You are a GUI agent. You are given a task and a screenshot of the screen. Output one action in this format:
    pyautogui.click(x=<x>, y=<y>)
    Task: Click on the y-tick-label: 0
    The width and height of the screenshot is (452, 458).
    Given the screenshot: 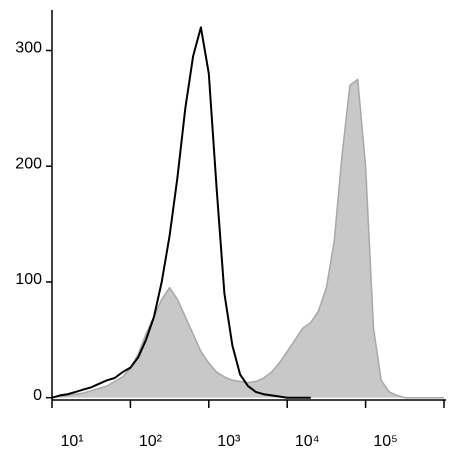 What is the action you would take?
    pyautogui.click(x=37, y=395)
    